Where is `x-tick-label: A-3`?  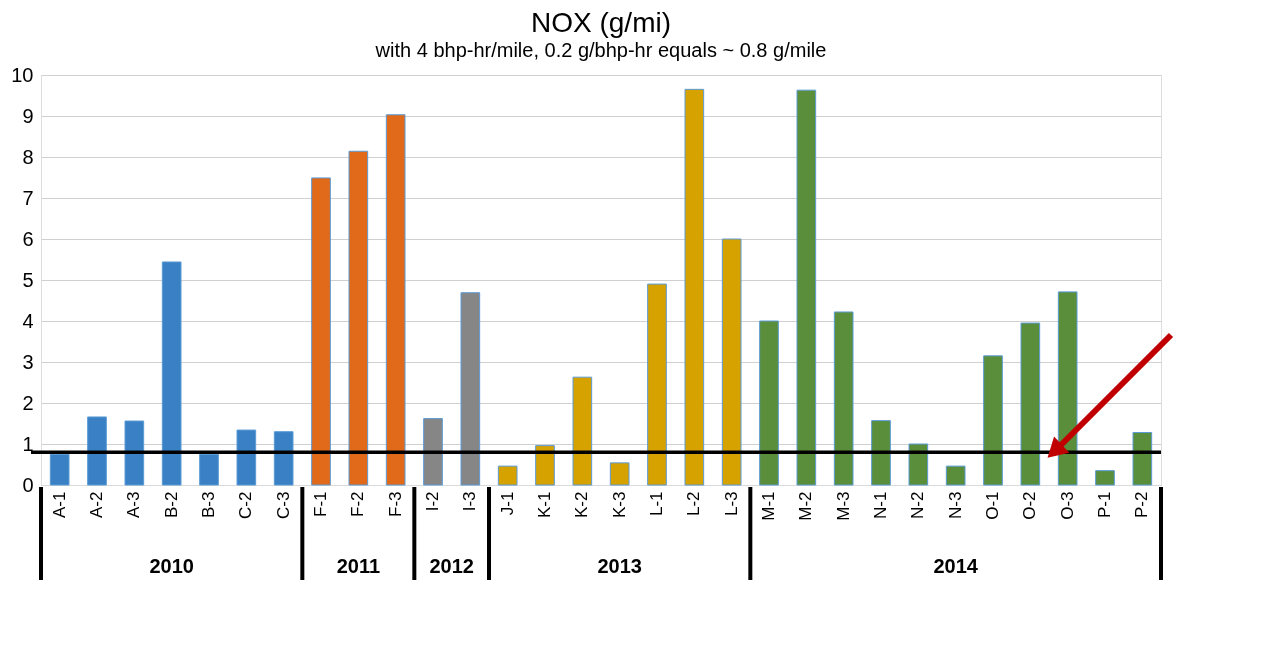
x-tick-label: A-3 is located at coordinates (134, 504).